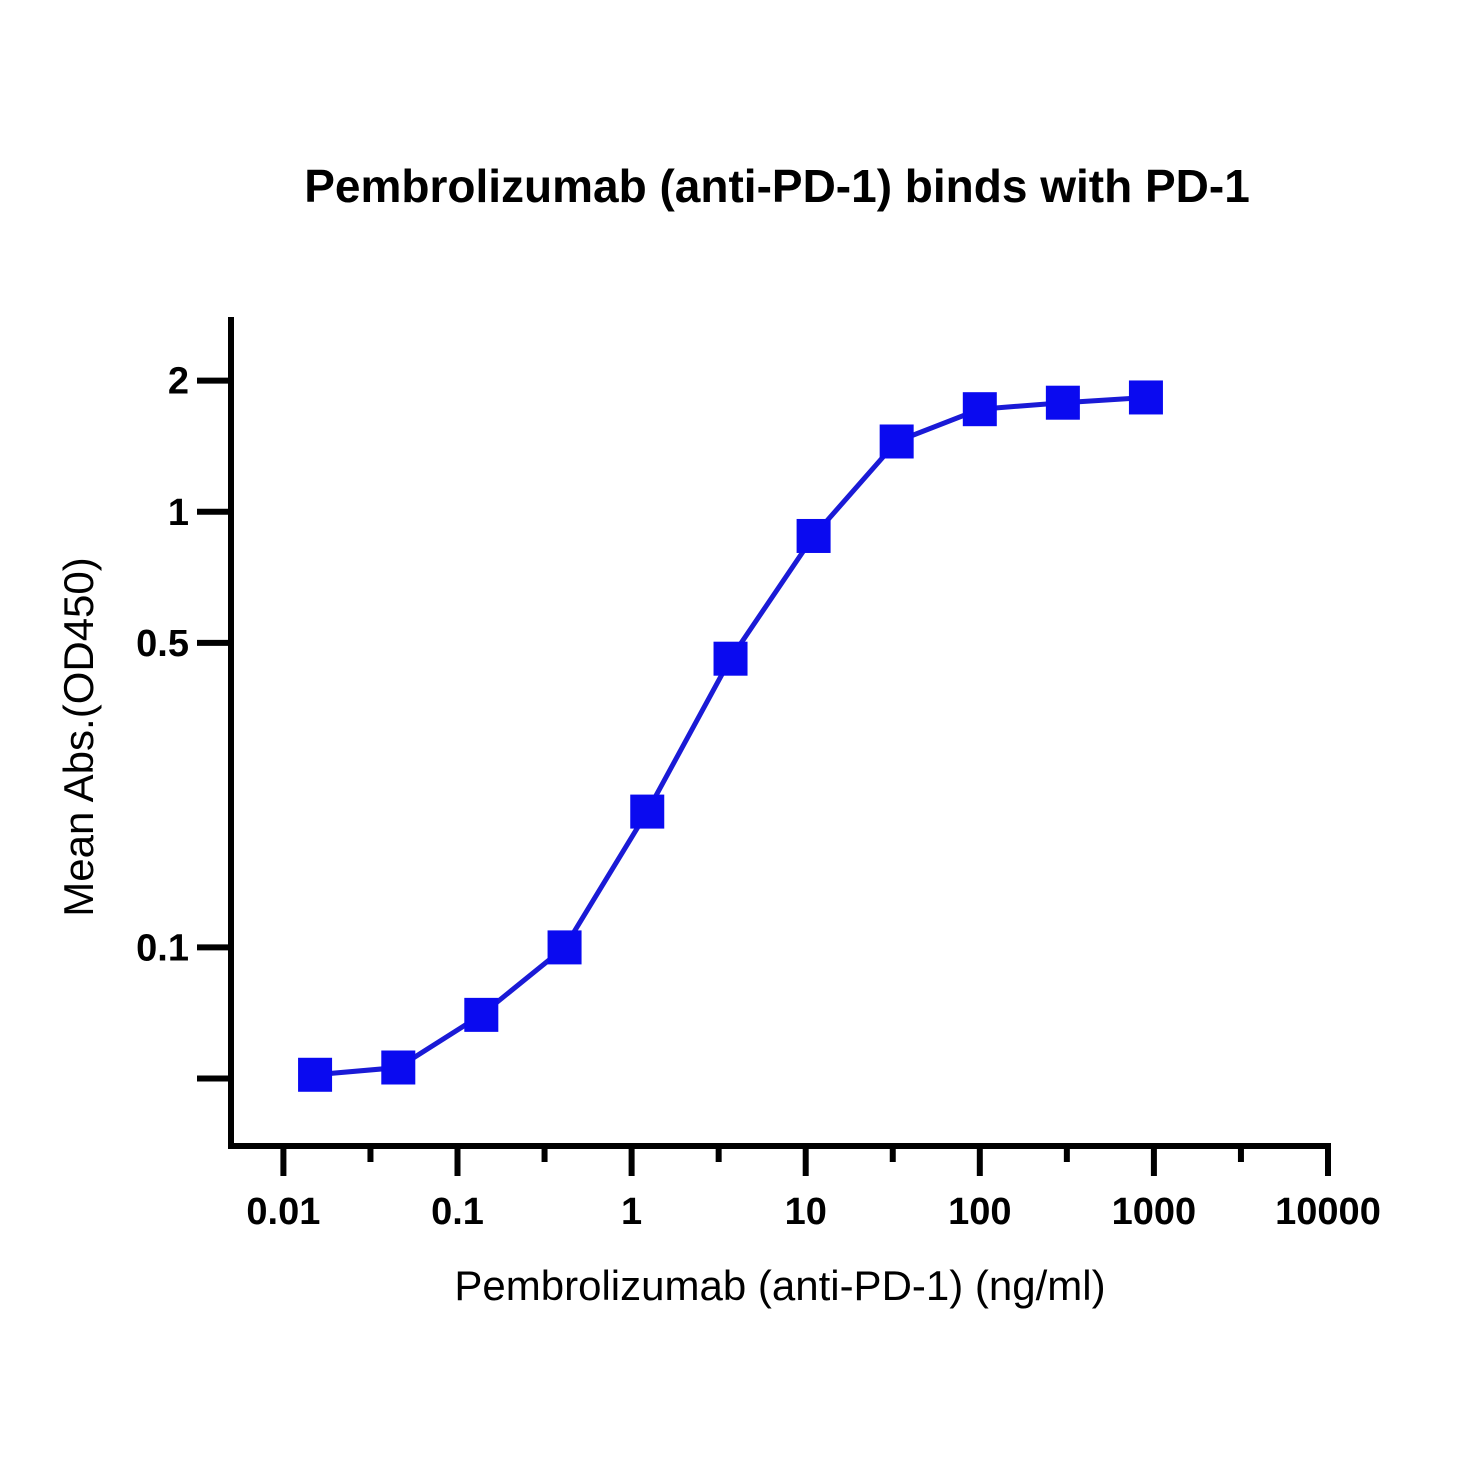  What do you see at coordinates (78, 737) in the screenshot?
I see `y-axis-label: Mean Abs.(OD450)` at bounding box center [78, 737].